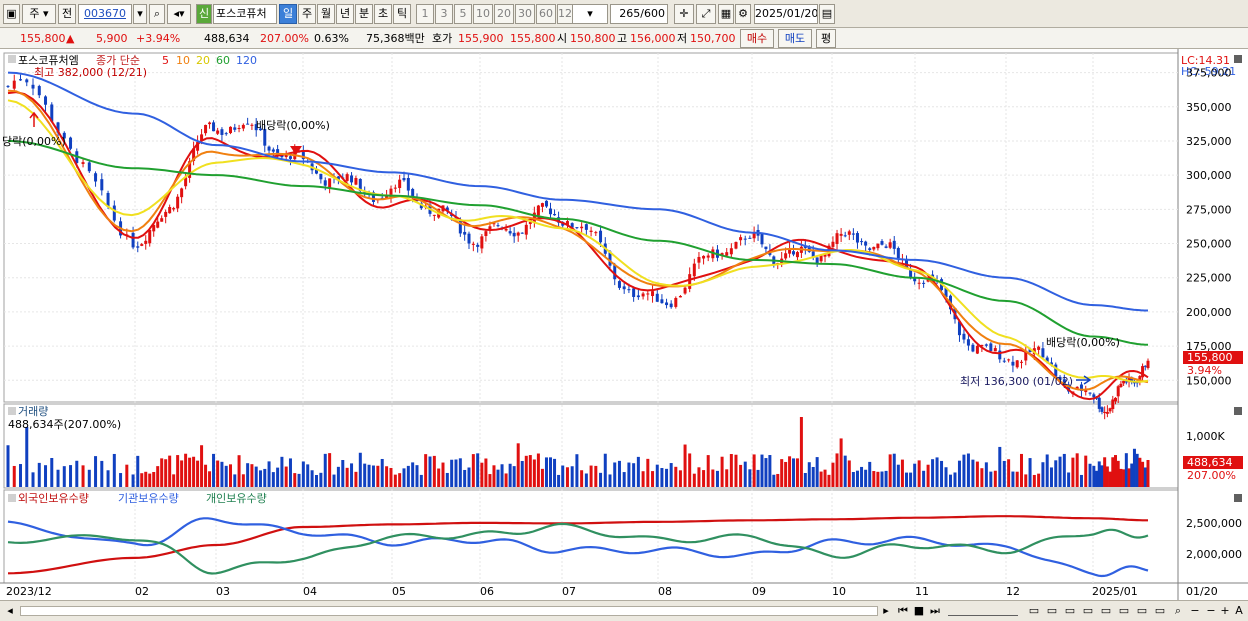  Describe the element at coordinates (33, 411) in the screenshot. I see `volume-panel-title: 거래량` at that location.